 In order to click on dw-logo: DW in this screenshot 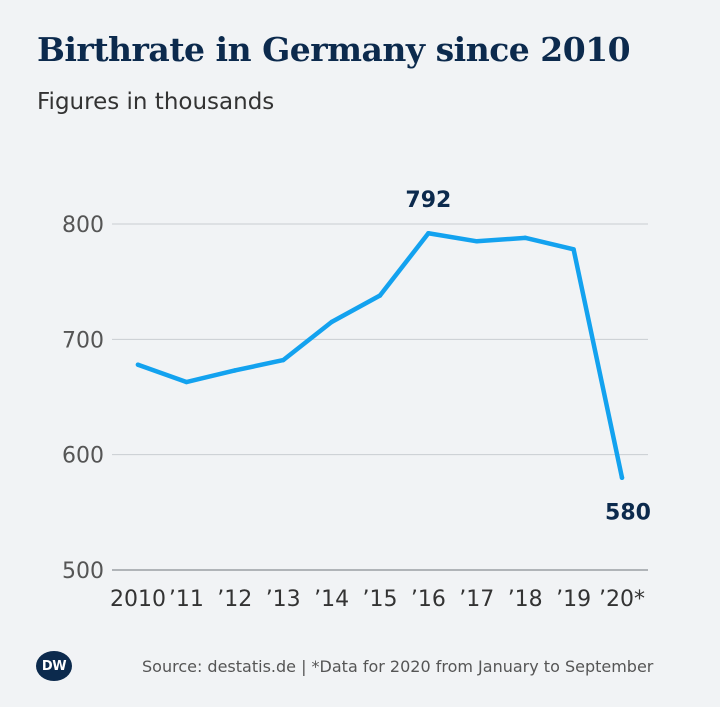, I will do `click(54, 666)`.